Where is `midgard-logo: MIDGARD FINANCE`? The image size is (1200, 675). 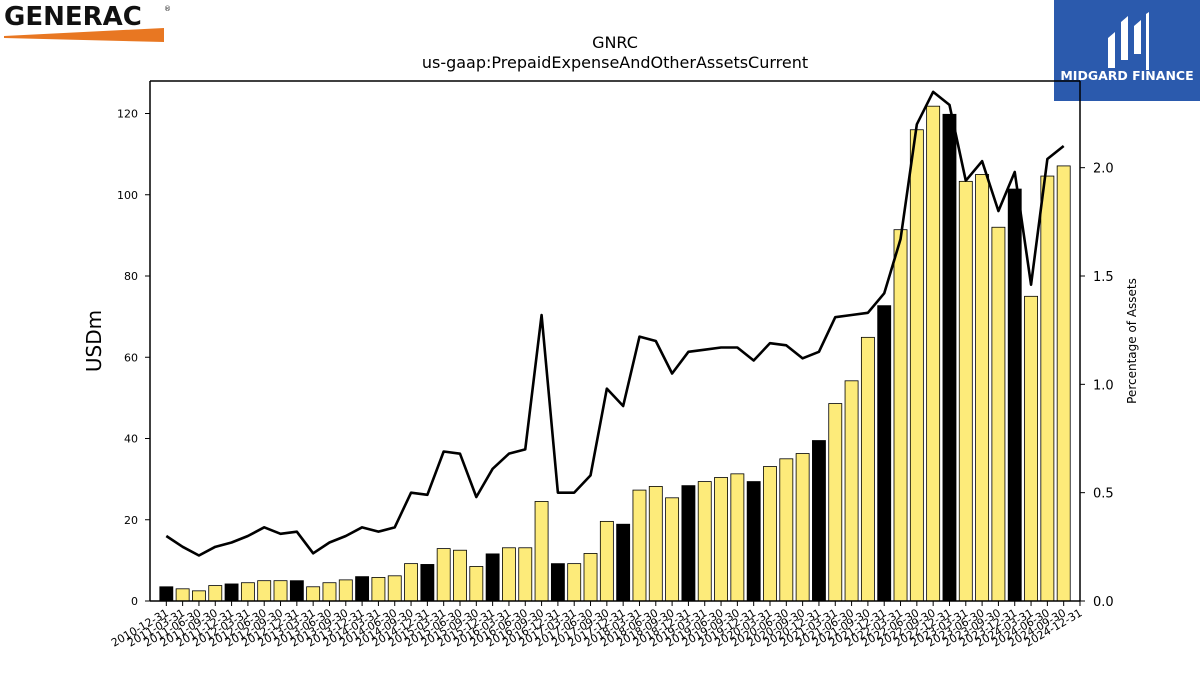 midgard-logo: MIDGARD FINANCE is located at coordinates (1127, 50).